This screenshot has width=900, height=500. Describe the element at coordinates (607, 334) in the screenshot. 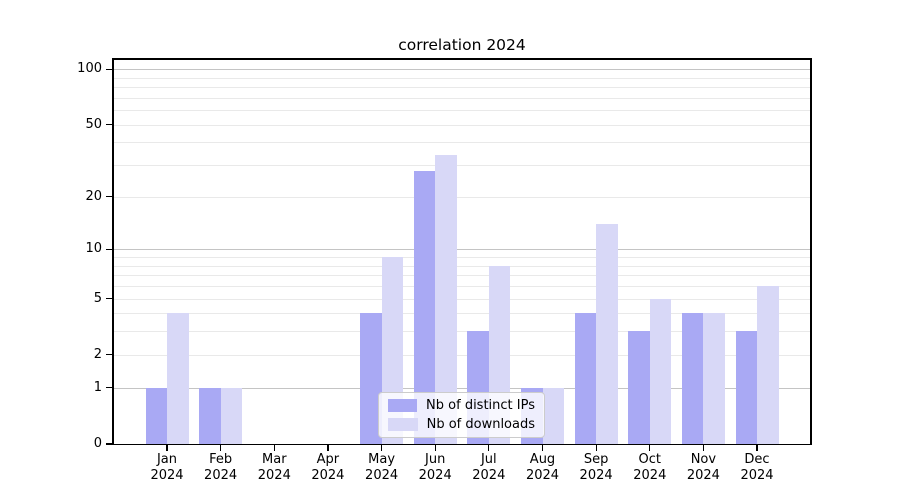

I see `bar-downloads-sep` at that location.